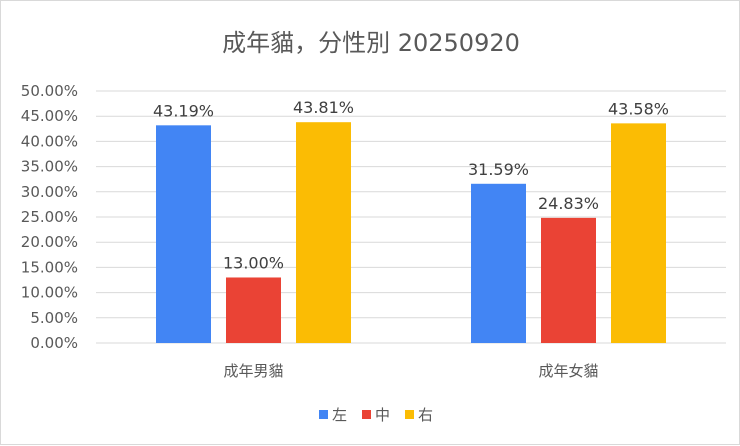  Describe the element at coordinates (49, 91) in the screenshot. I see `y-tick-label: 50.00%` at that location.